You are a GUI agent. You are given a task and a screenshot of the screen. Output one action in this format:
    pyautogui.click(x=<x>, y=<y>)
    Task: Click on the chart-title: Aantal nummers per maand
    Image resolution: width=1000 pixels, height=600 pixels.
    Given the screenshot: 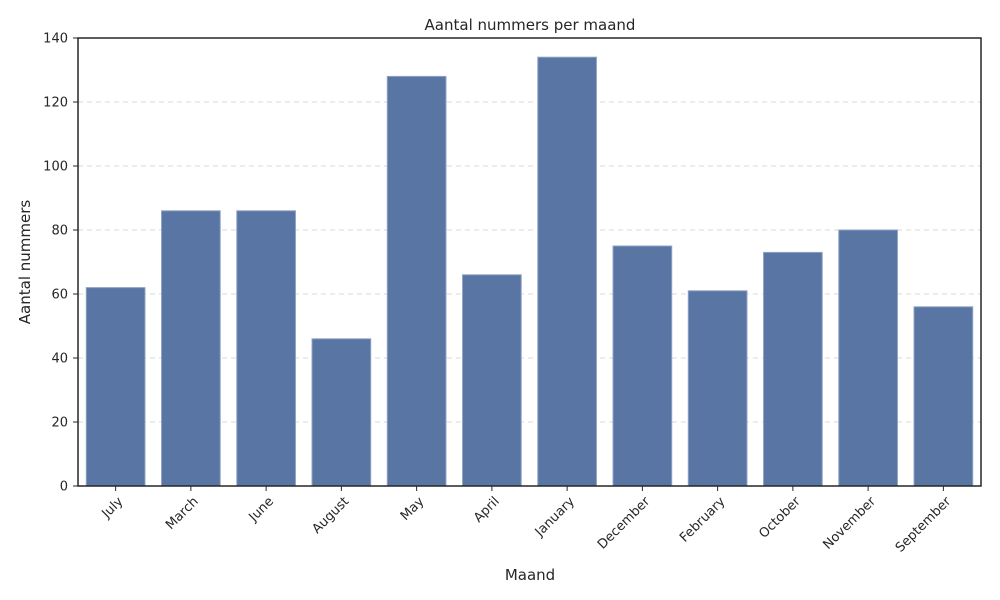 What is the action you would take?
    pyautogui.click(x=530, y=25)
    